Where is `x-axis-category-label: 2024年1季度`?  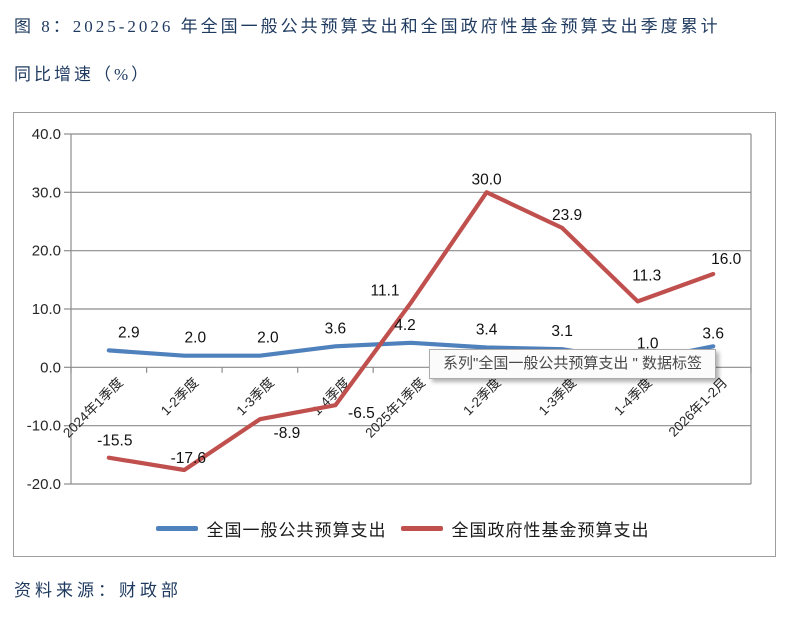 x-axis-category-label: 2024年1季度 is located at coordinates (93, 408).